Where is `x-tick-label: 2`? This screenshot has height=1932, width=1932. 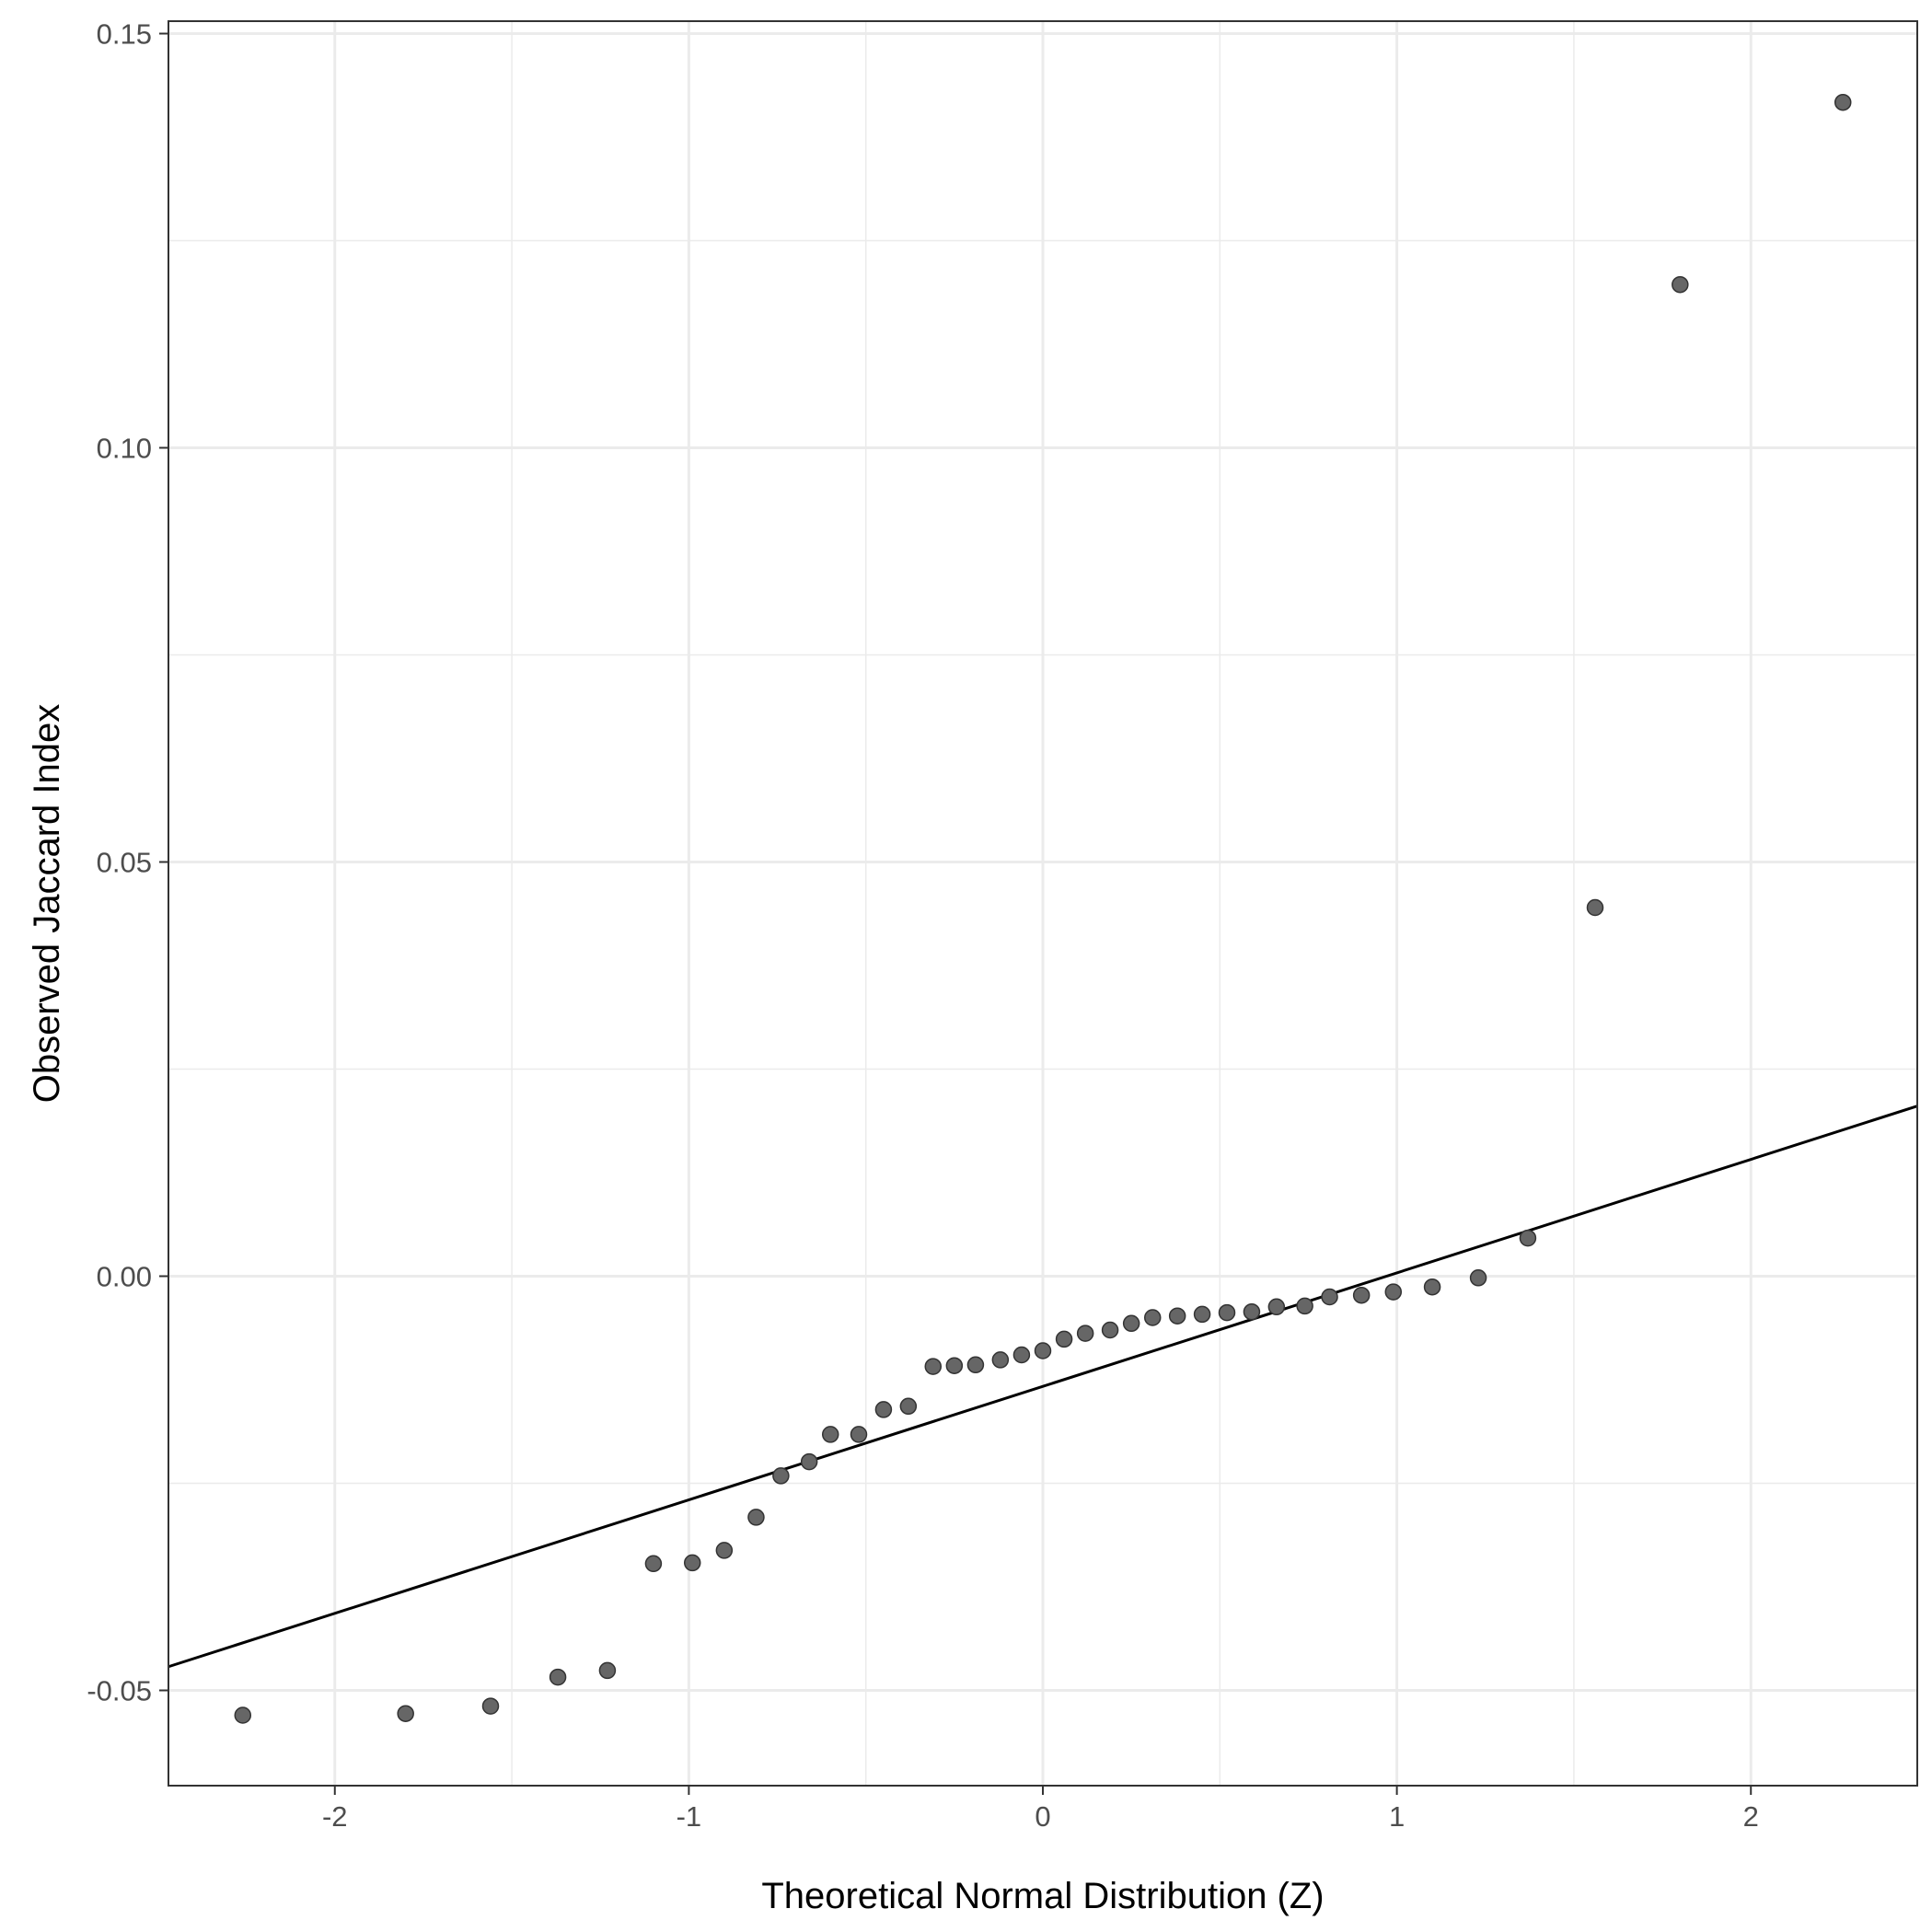
x-tick-label: 2 is located at coordinates (1751, 1817).